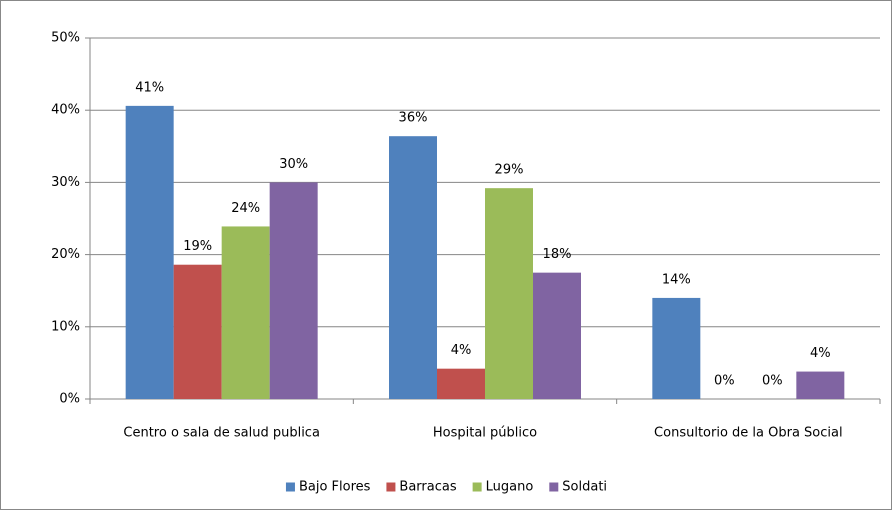 The image size is (893, 511). I want to click on y-tick-label: 30%, so click(65, 182).